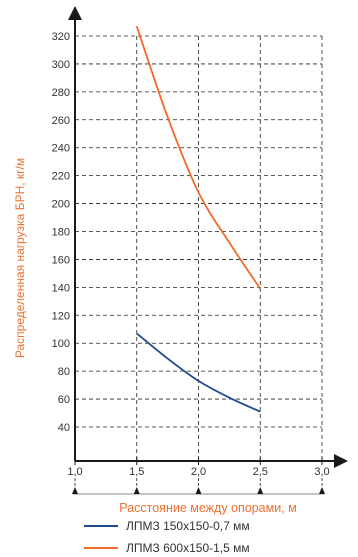  Describe the element at coordinates (260, 472) in the screenshot. I see `x-tick-label-2,5: 2,5` at that location.